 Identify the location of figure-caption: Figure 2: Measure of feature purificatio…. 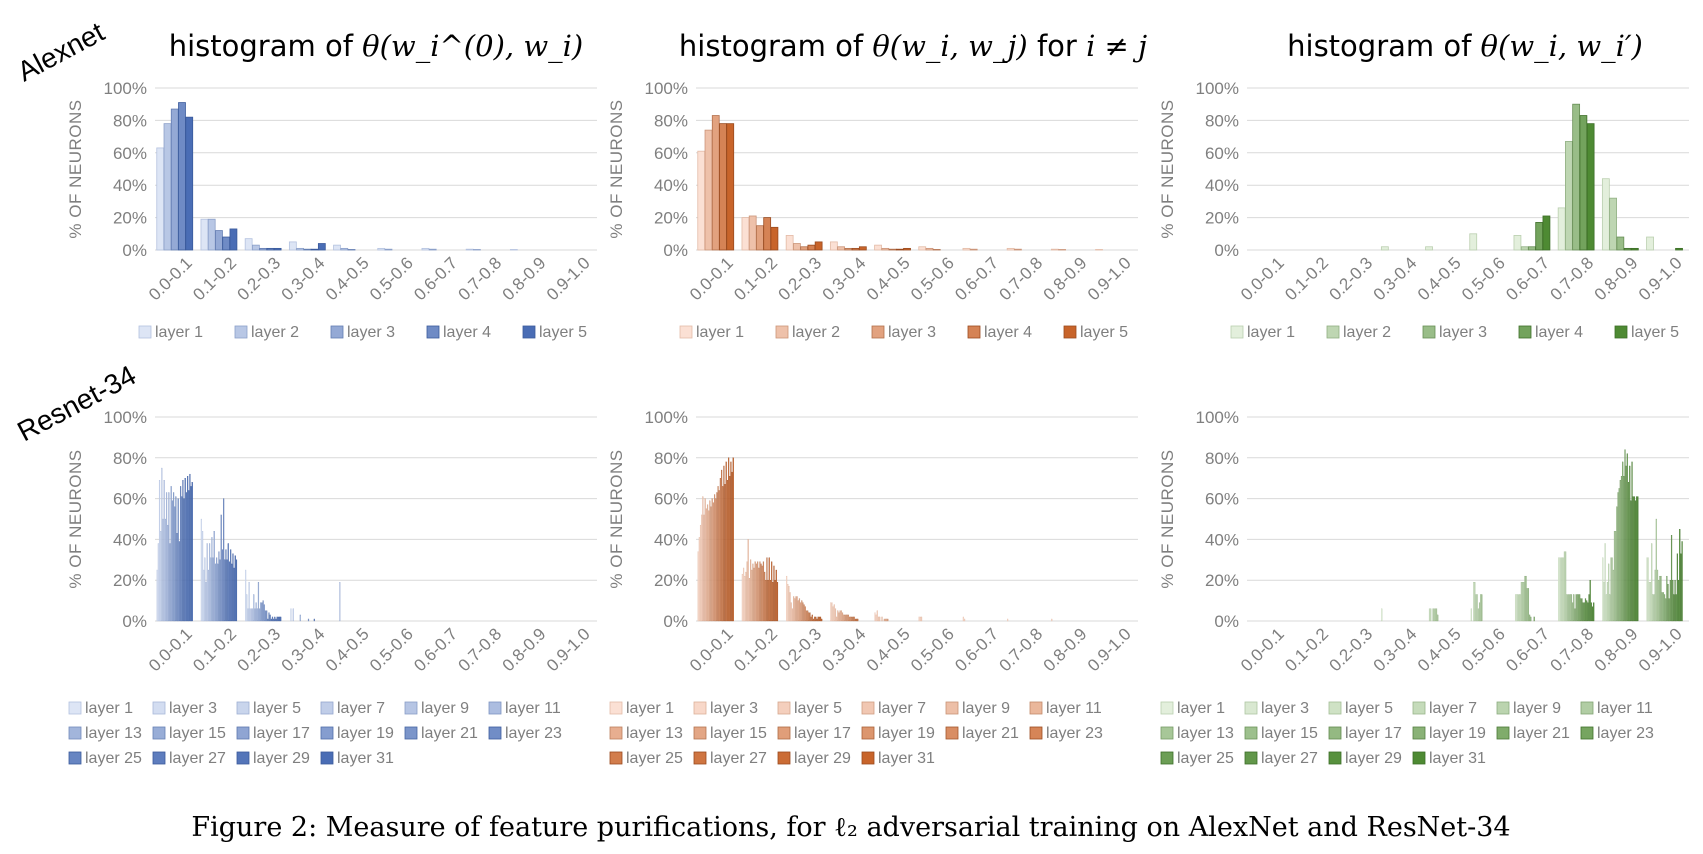
(850, 827).